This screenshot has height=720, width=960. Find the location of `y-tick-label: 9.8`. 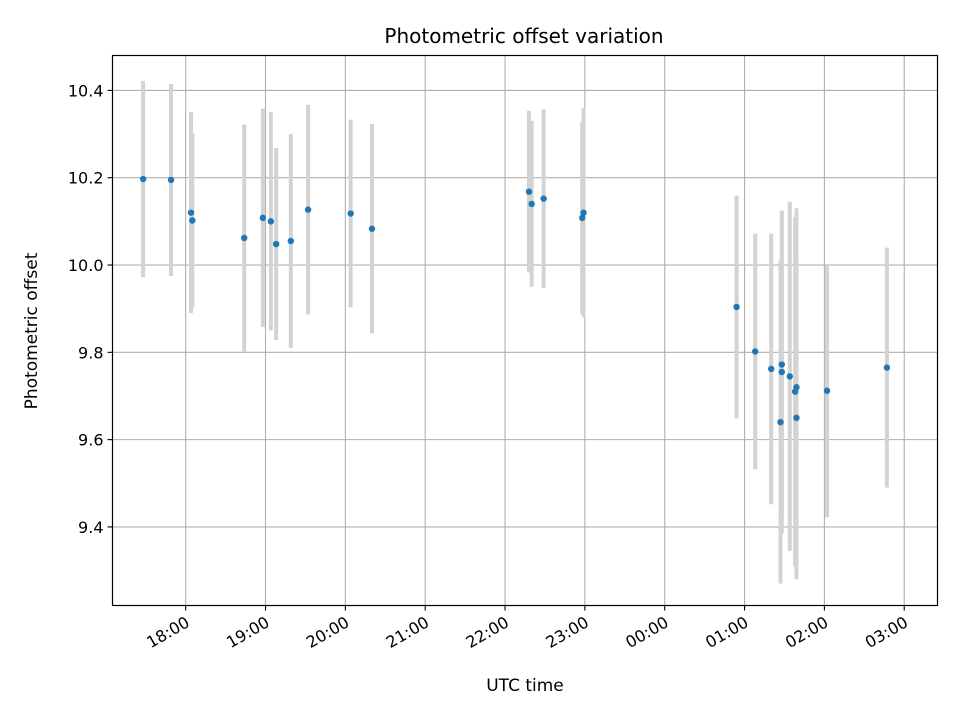

y-tick-label: 9.8 is located at coordinates (90, 352).